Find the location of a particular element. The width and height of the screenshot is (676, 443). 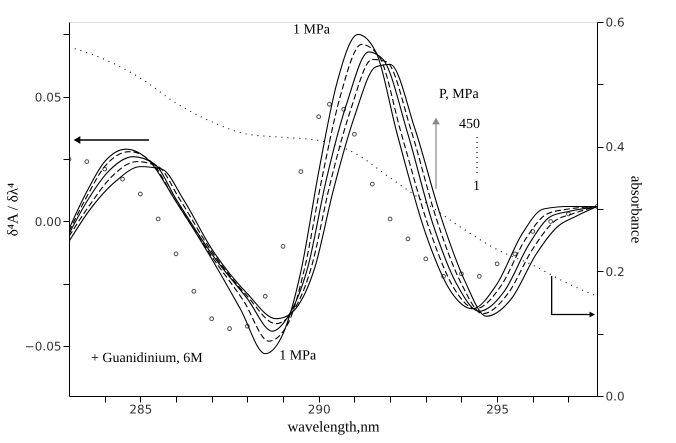

annotation: 450 is located at coordinates (469, 124).